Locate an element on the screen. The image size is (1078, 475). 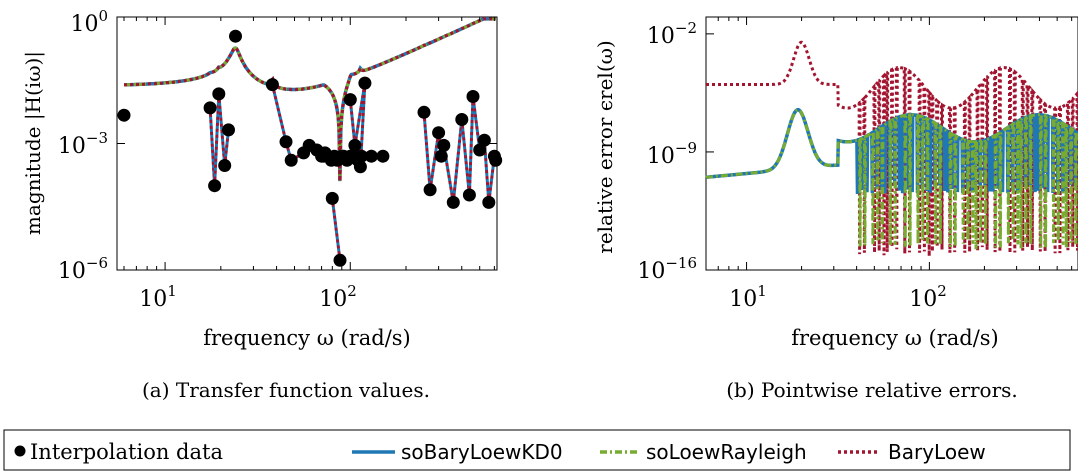
panel-a-xtick-label: 10² is located at coordinates (338, 297).